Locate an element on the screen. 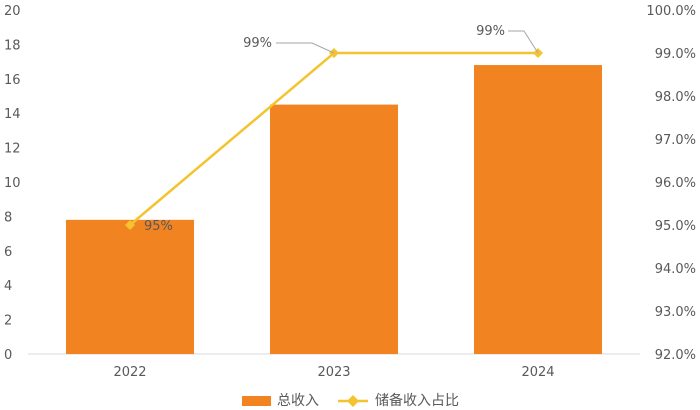  right-tick-label: 96.0% is located at coordinates (675, 183).